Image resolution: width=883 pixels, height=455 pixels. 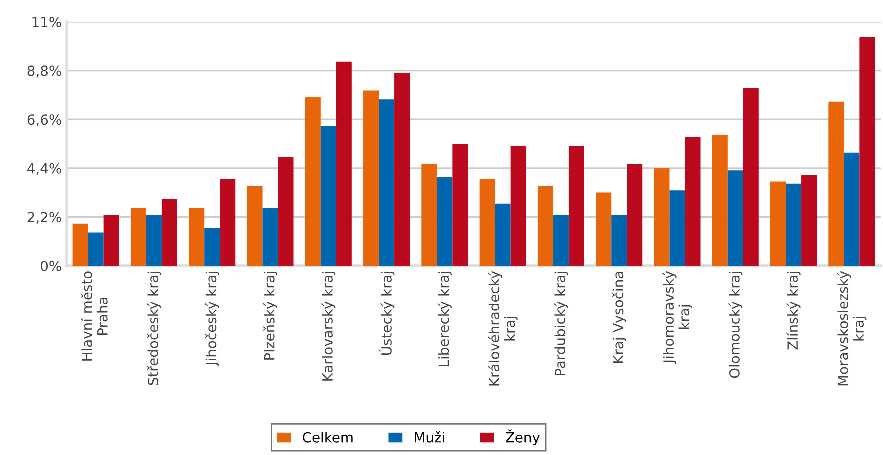 I want to click on x-tick-label: Pardubický kraj, so click(x=561, y=324).